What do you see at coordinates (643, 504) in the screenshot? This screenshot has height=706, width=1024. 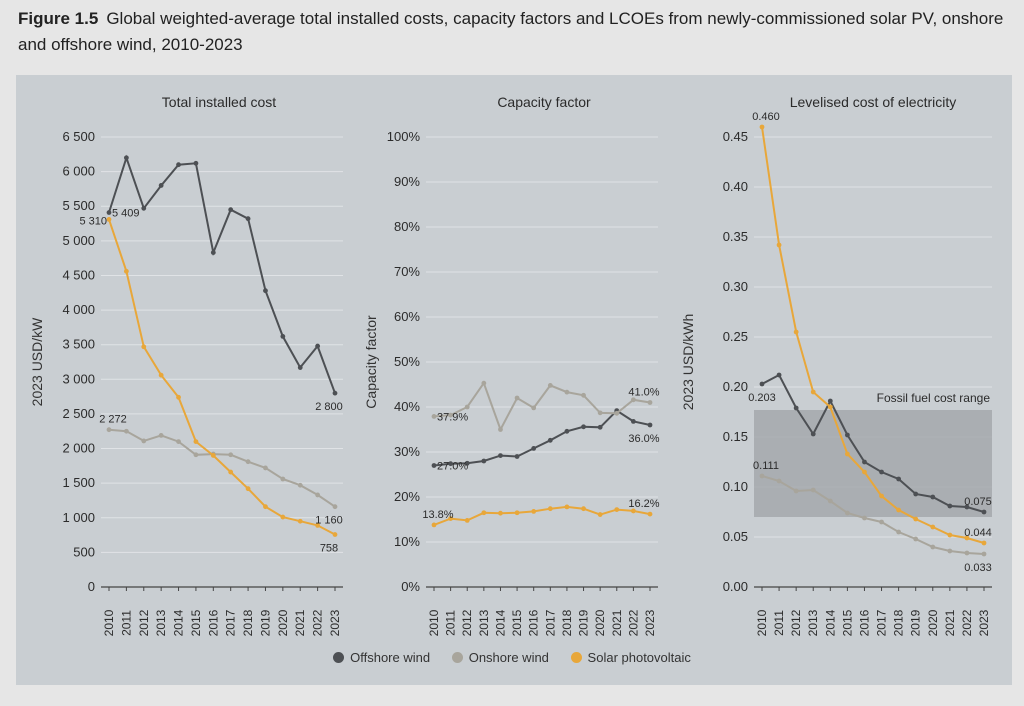 I see `capacity-factor-data-label: 16.2%` at bounding box center [643, 504].